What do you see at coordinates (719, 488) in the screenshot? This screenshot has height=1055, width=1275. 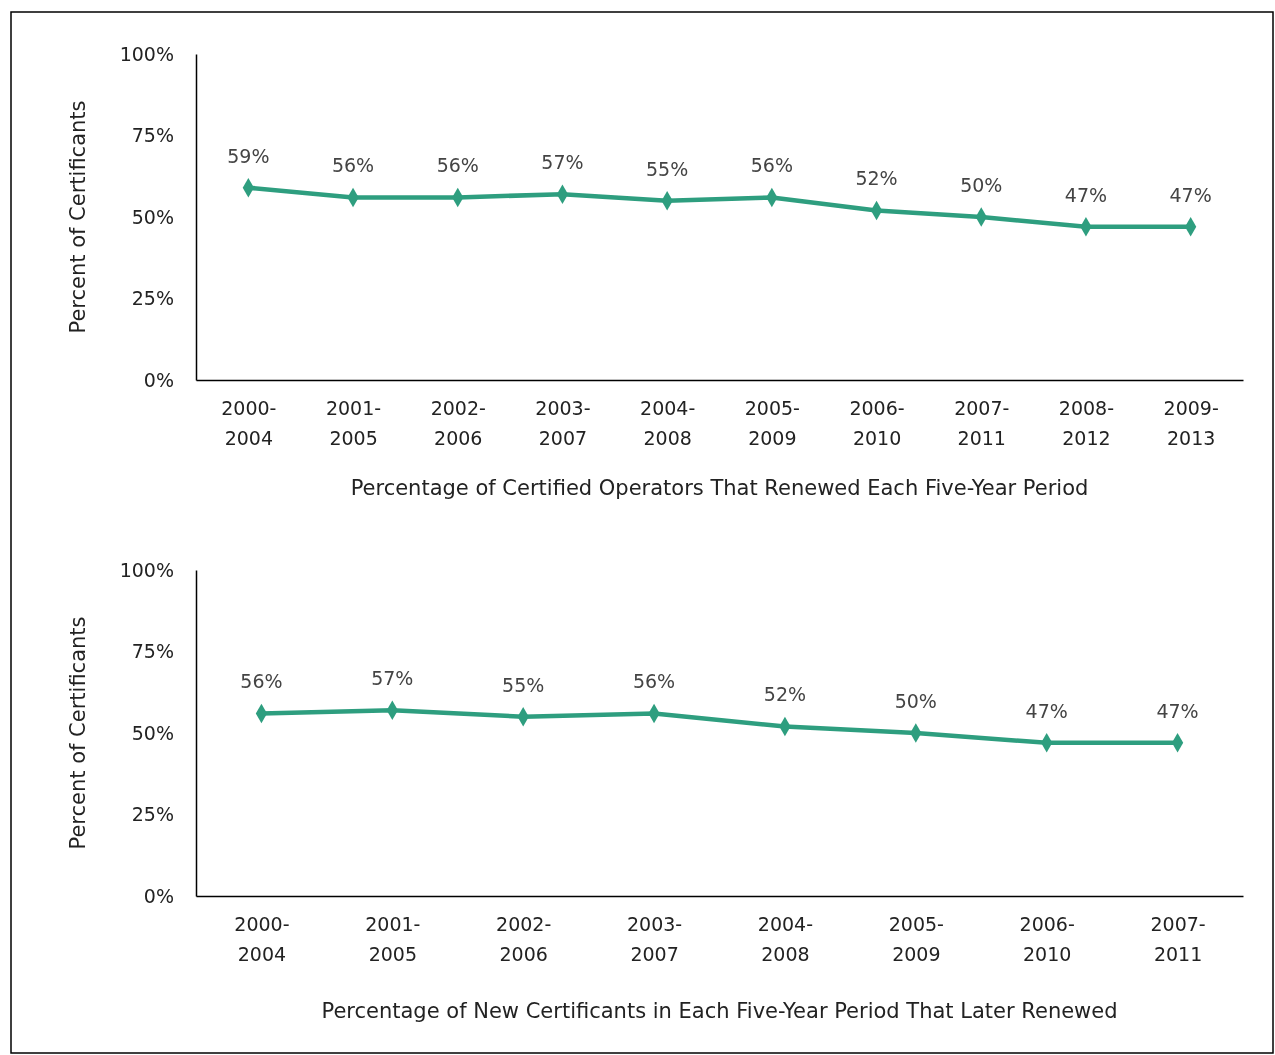 I see `x-axis-title: Percentage of Certified Operators That Renewed Each Five-Year Period` at bounding box center [719, 488].